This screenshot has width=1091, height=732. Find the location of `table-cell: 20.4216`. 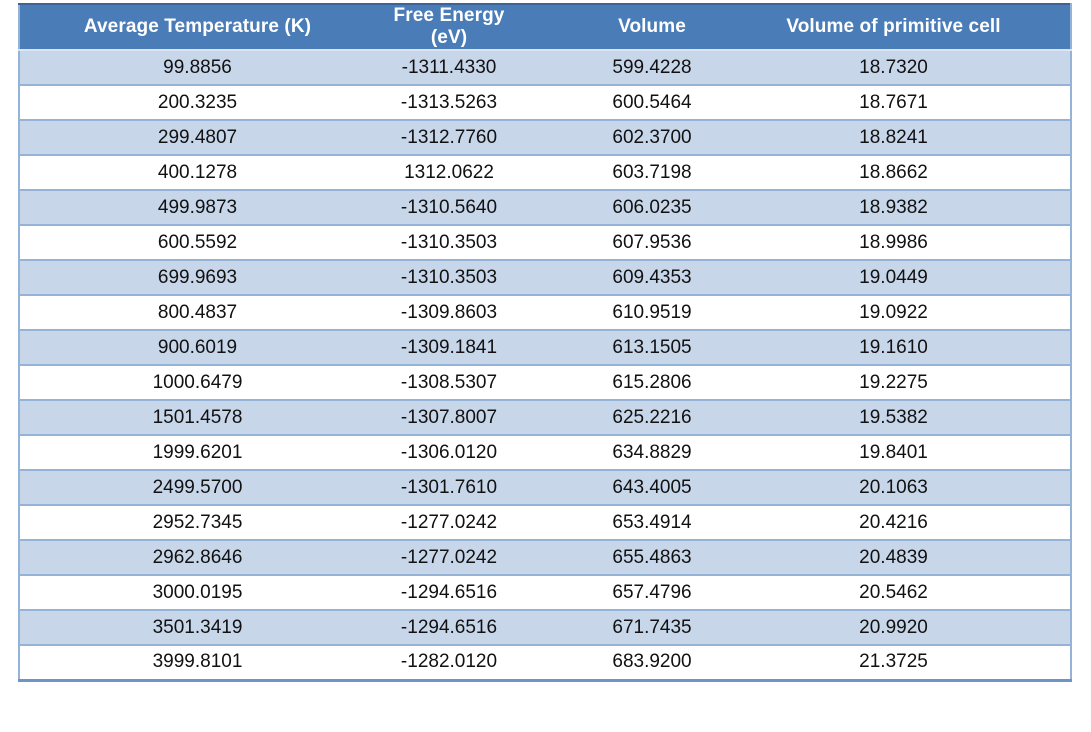

table-cell: 20.4216 is located at coordinates (926, 523).